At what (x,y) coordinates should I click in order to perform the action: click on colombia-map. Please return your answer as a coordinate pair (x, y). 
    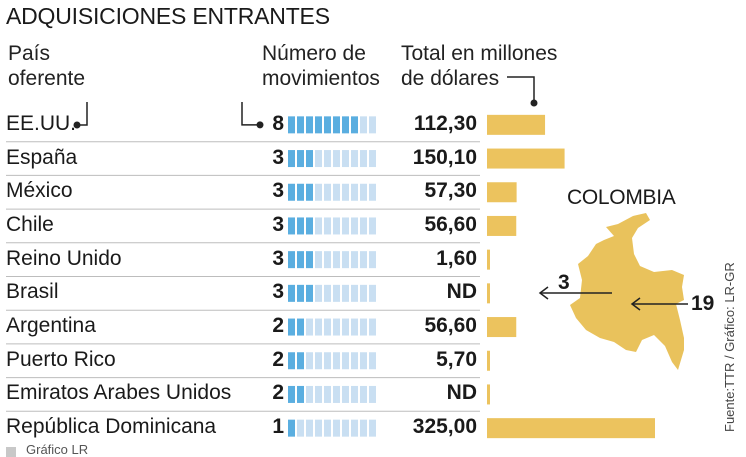
    Looking at the image, I should click on (613, 291).